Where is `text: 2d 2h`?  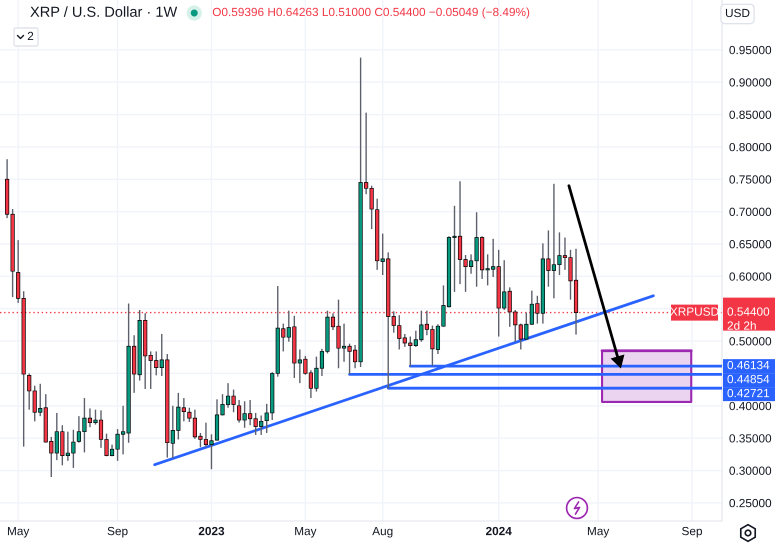
text: 2d 2h is located at coordinates (742, 325).